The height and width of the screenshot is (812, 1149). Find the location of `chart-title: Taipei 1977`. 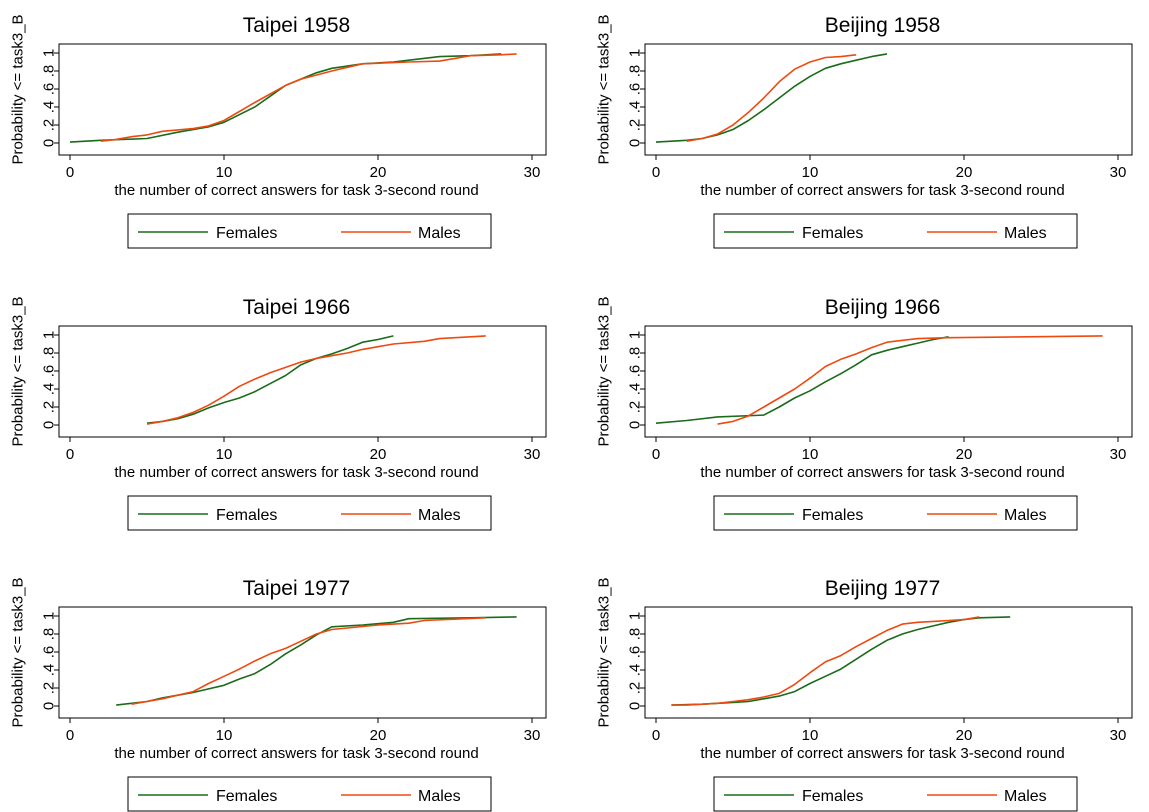

chart-title: Taipei 1977 is located at coordinates (296, 588).